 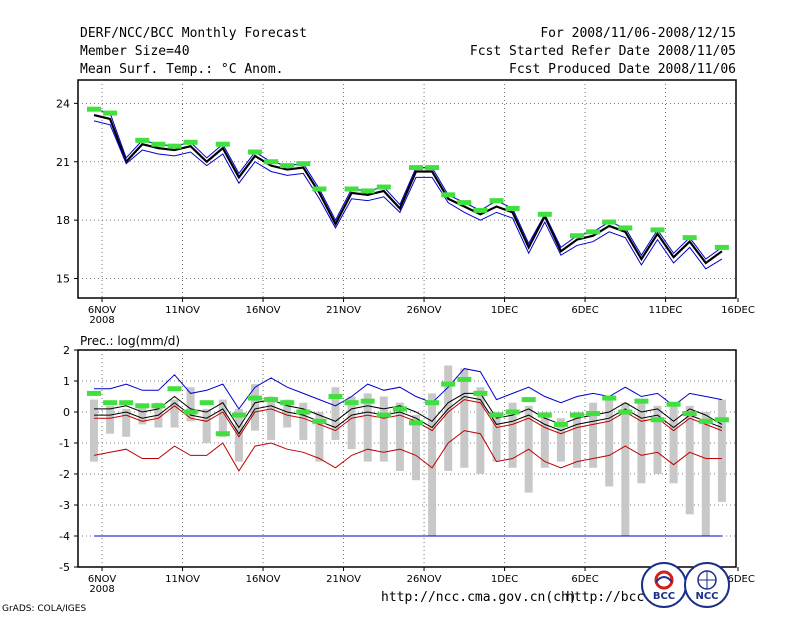 I want to click on temp-xtick-label: 16DEC, so click(x=738, y=310).